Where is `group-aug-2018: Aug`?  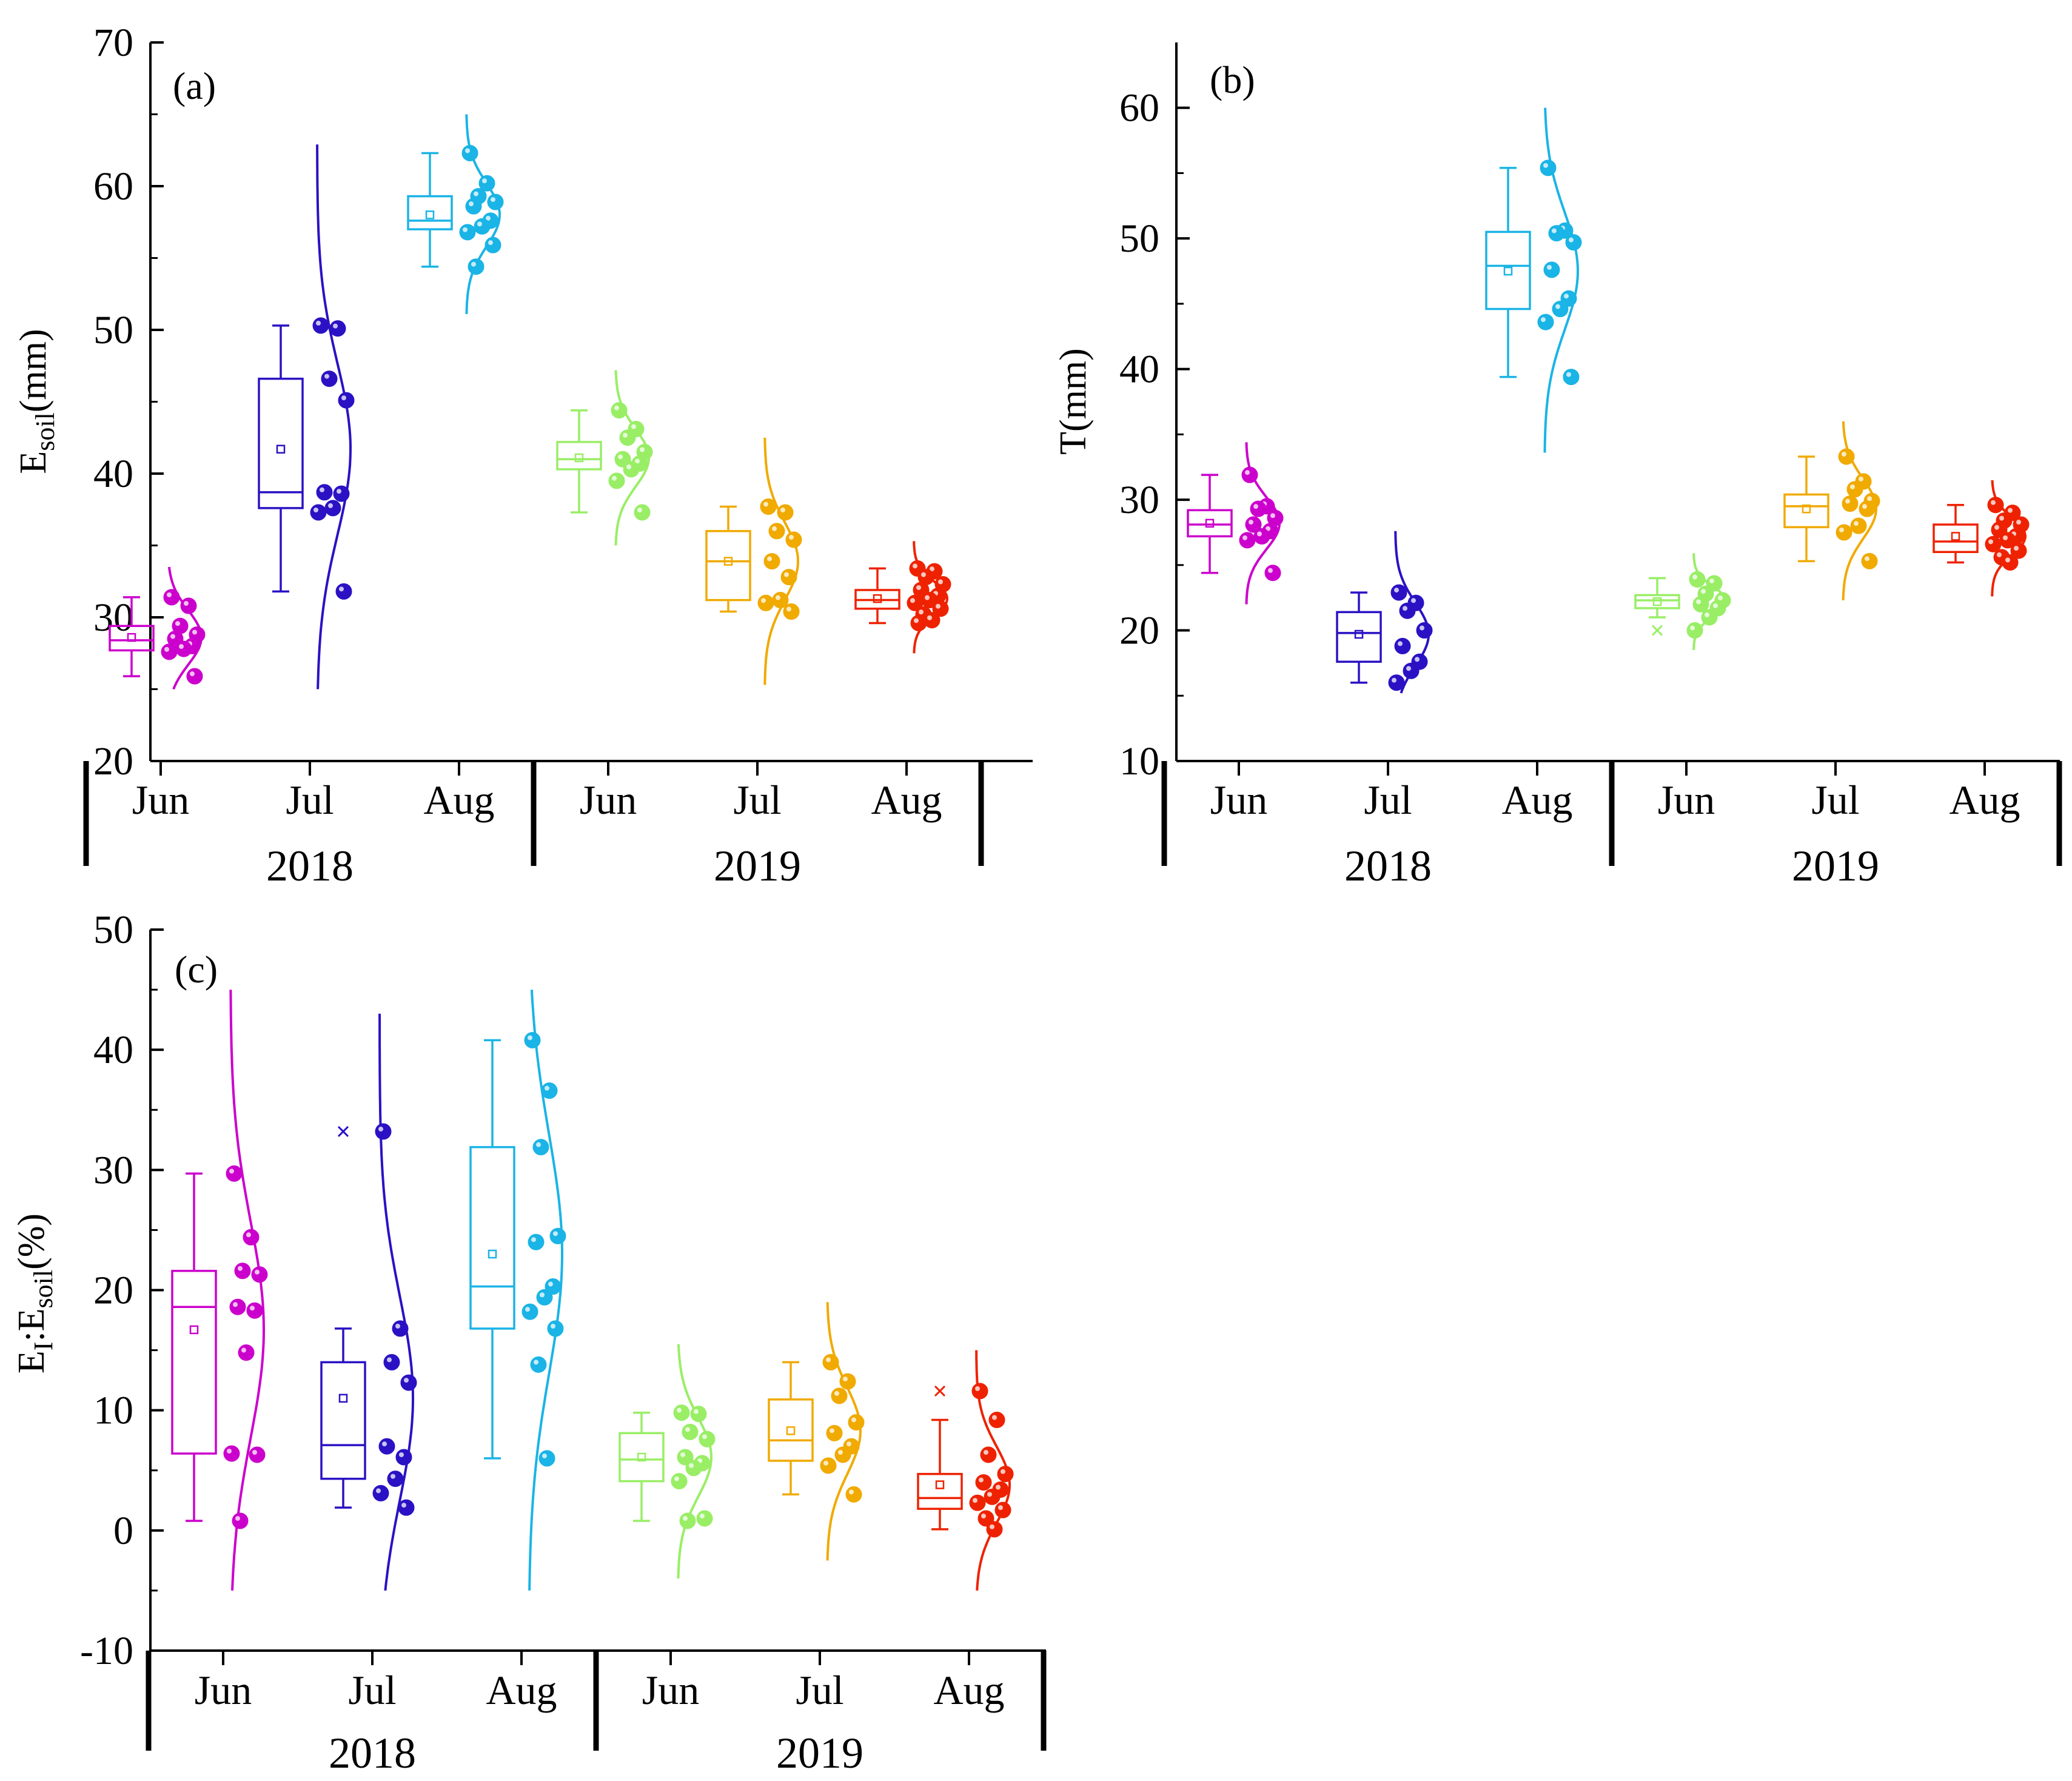
group-aug-2018: Aug is located at coordinates (456, 468).